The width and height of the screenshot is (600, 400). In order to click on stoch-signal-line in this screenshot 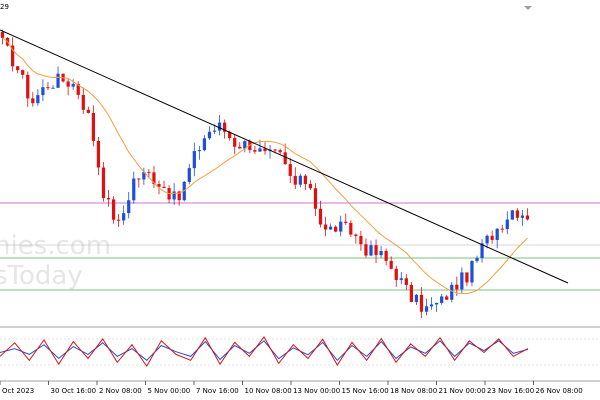, I will do `click(264, 351)`.